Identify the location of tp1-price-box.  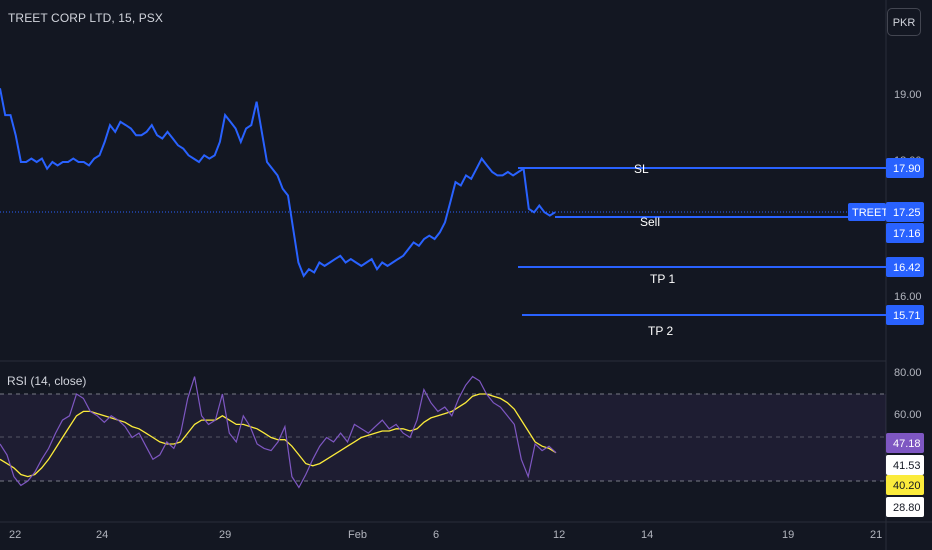
(905, 267).